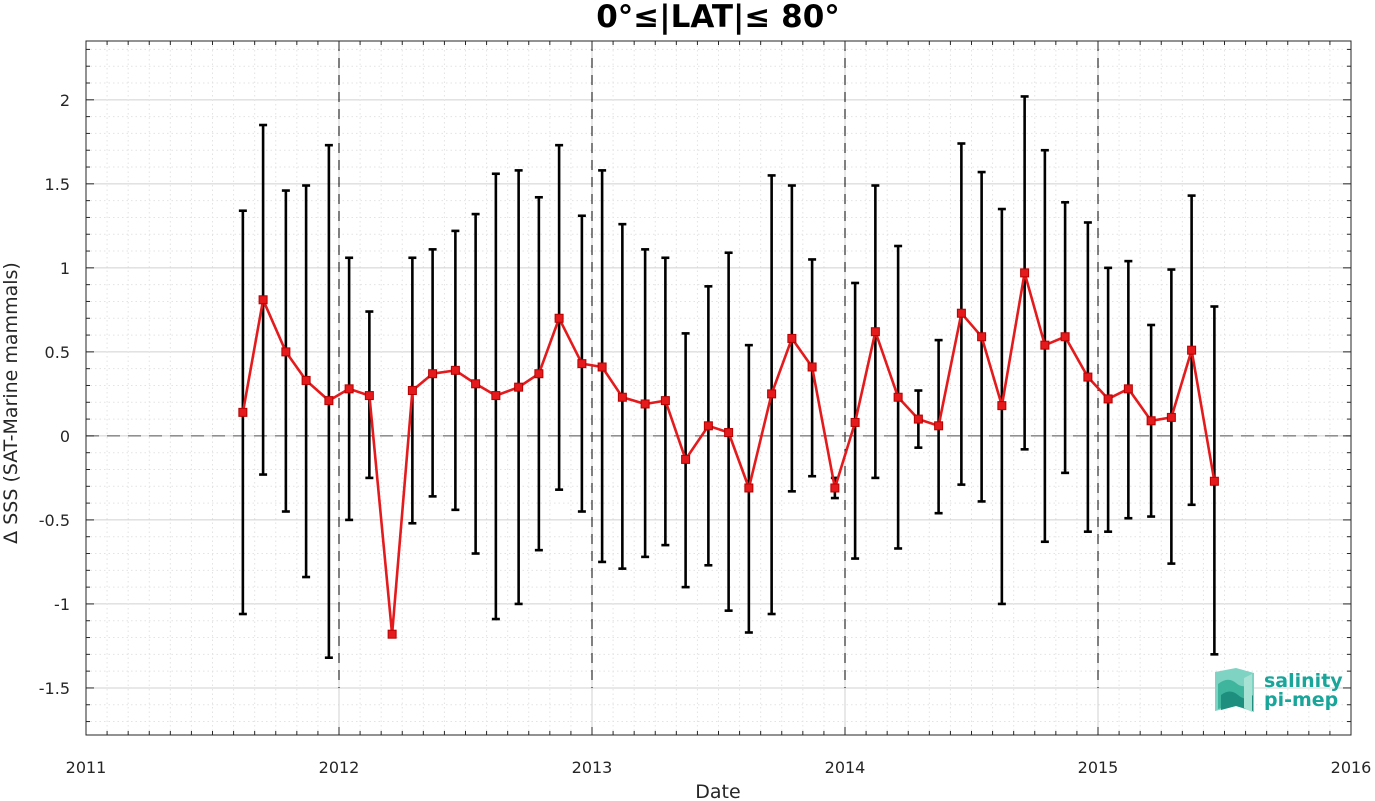 Image resolution: width=1375 pixels, height=801 pixels. What do you see at coordinates (62, 604) in the screenshot?
I see `y-tick-label: -1` at bounding box center [62, 604].